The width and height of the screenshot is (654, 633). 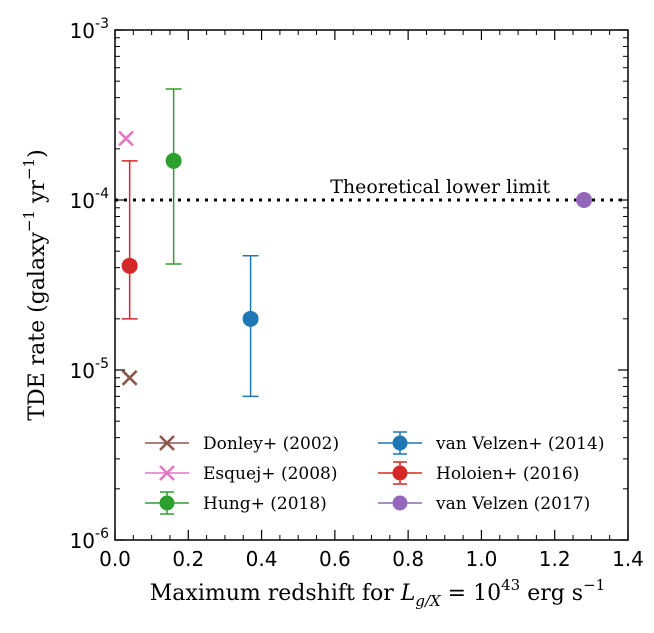 What do you see at coordinates (129, 240) in the screenshot?
I see `series-4-mark` at bounding box center [129, 240].